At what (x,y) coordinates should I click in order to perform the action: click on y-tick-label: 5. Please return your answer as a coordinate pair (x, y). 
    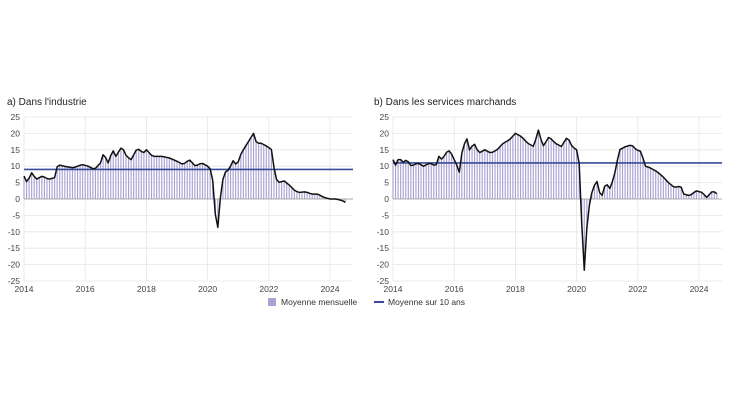
    Looking at the image, I should click on (17, 183).